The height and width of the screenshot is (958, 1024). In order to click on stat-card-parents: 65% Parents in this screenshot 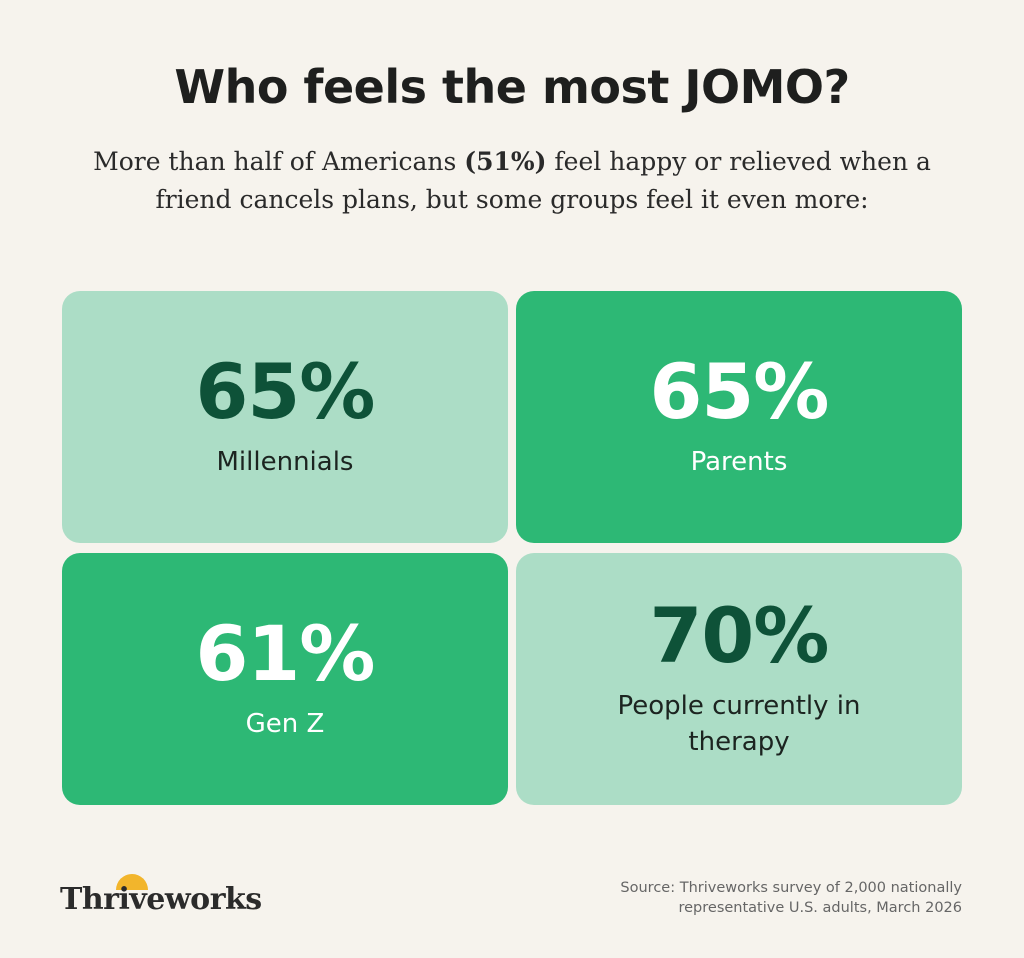, I will do `click(739, 417)`.